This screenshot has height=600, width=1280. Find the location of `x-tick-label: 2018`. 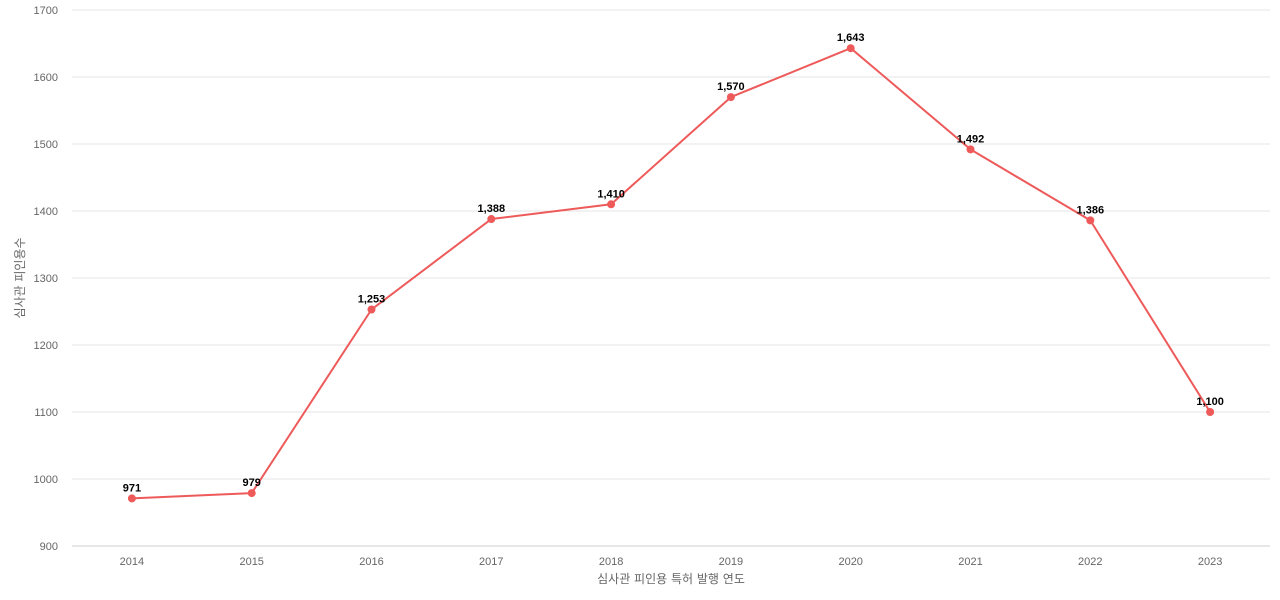

x-tick-label: 2018 is located at coordinates (611, 562).